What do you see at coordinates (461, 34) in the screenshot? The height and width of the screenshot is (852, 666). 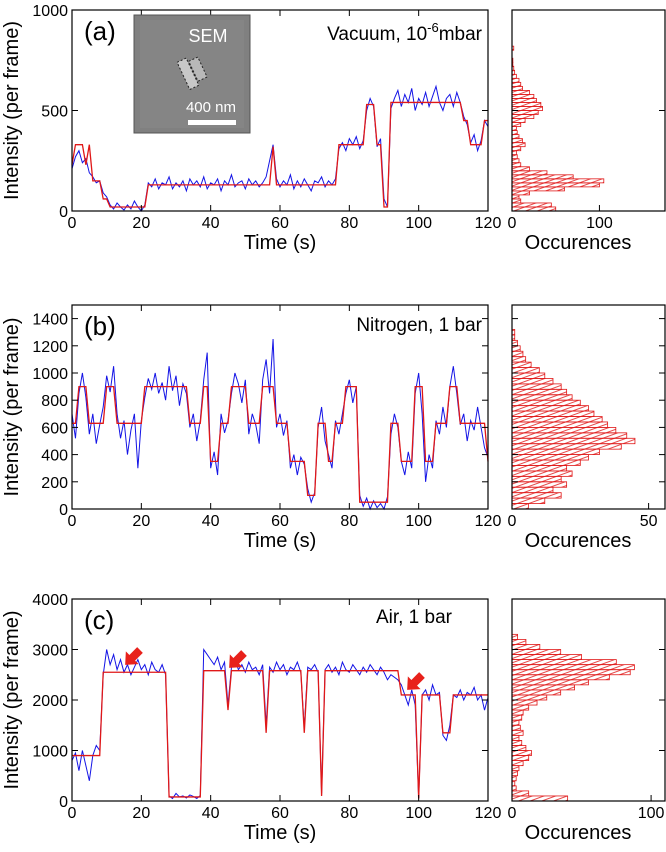 I see `annotation-end: mbar` at bounding box center [461, 34].